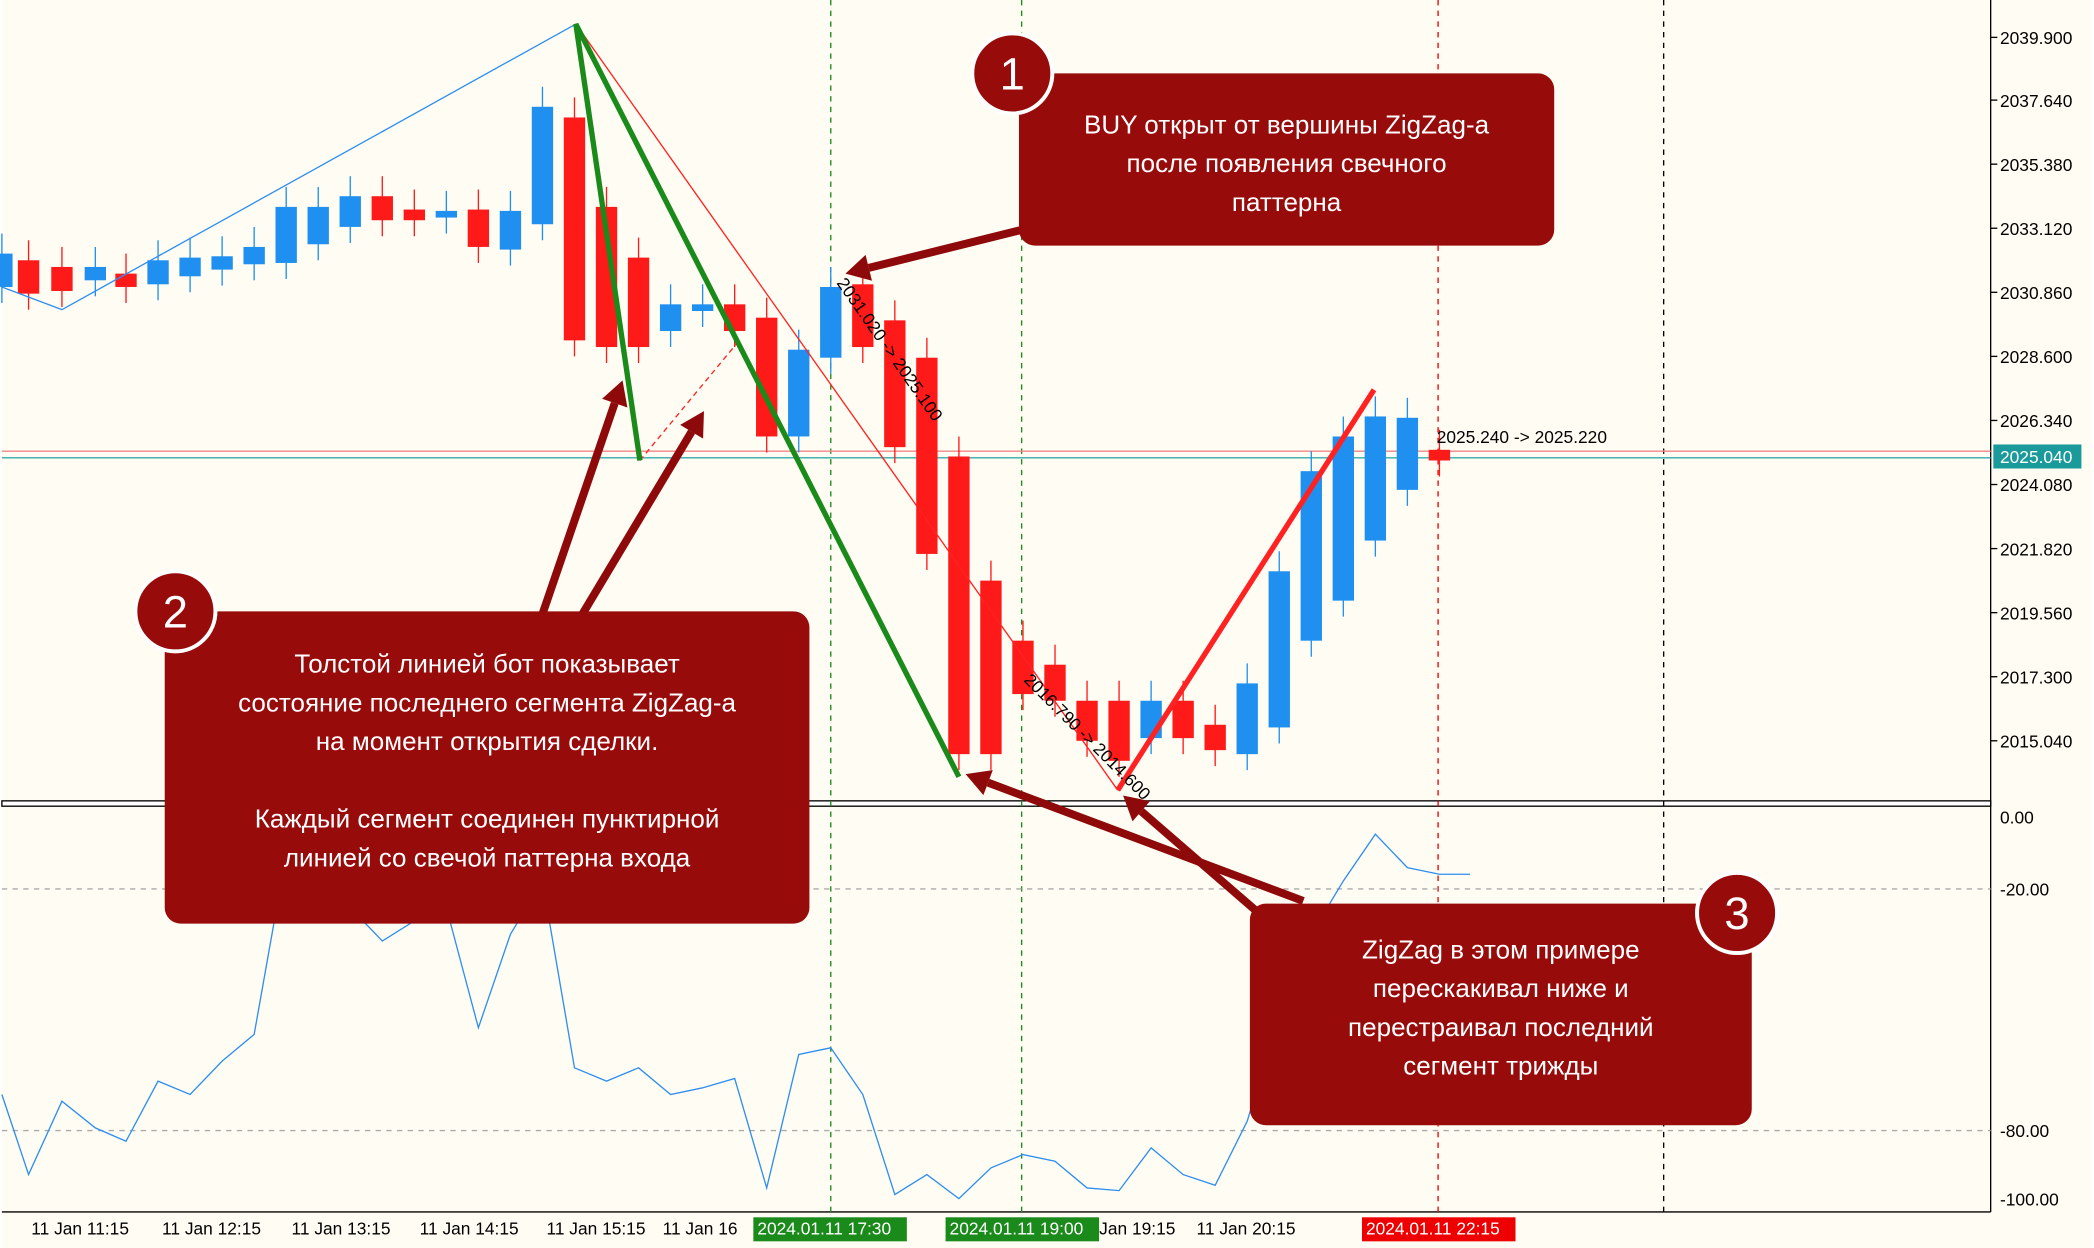  What do you see at coordinates (2036, 677) in the screenshot?
I see `price-label: 2017.300` at bounding box center [2036, 677].